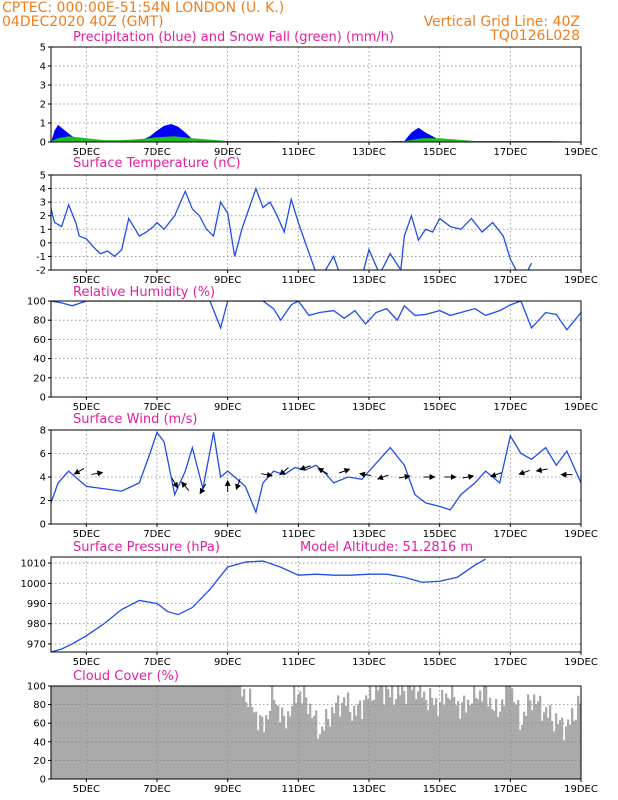 This screenshot has width=618, height=800. Describe the element at coordinates (39, 705) in the screenshot. I see `cloud-ytick-label: 80` at that location.